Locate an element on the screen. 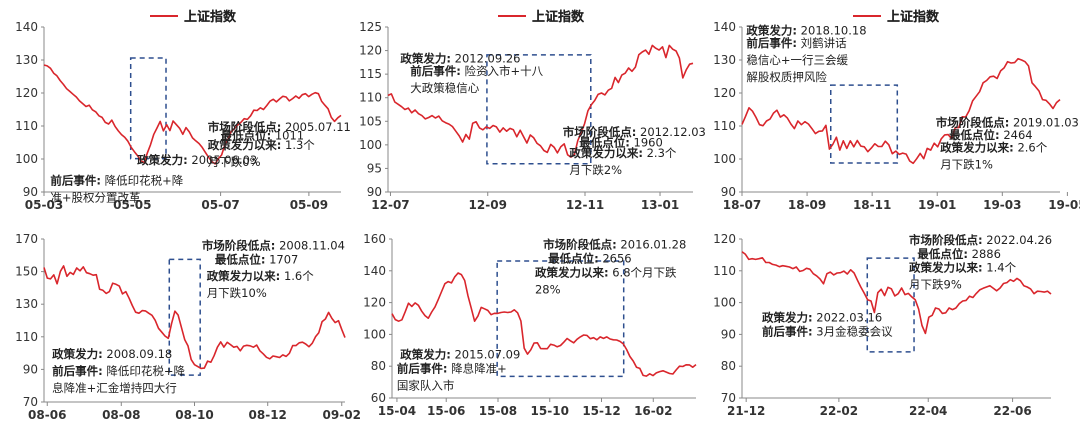 The width and height of the screenshot is (1080, 431). x-tick-label: 15-06 is located at coordinates (446, 411).